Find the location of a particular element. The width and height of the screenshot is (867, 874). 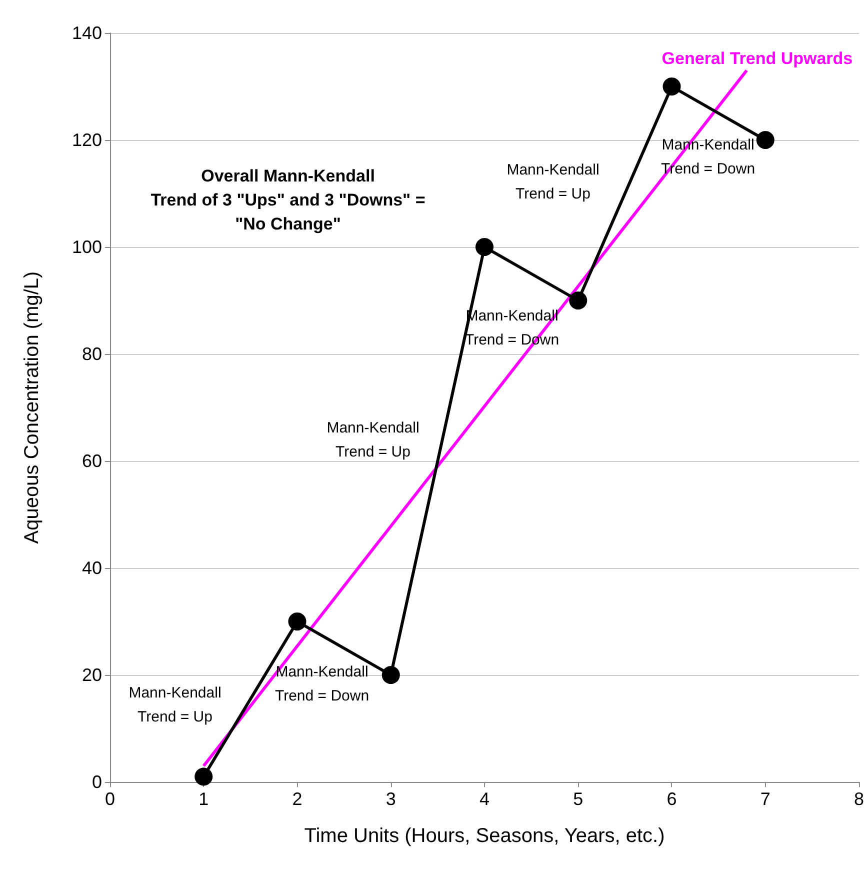

x-tick-label: 7 is located at coordinates (765, 799).